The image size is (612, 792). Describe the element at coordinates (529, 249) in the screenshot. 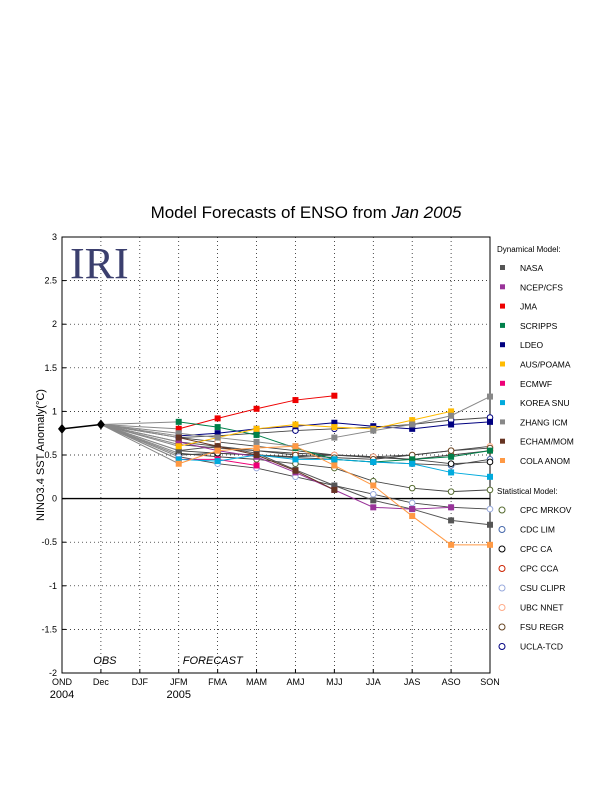

I see `legend-dynamical-title: Dynamical Model:` at that location.